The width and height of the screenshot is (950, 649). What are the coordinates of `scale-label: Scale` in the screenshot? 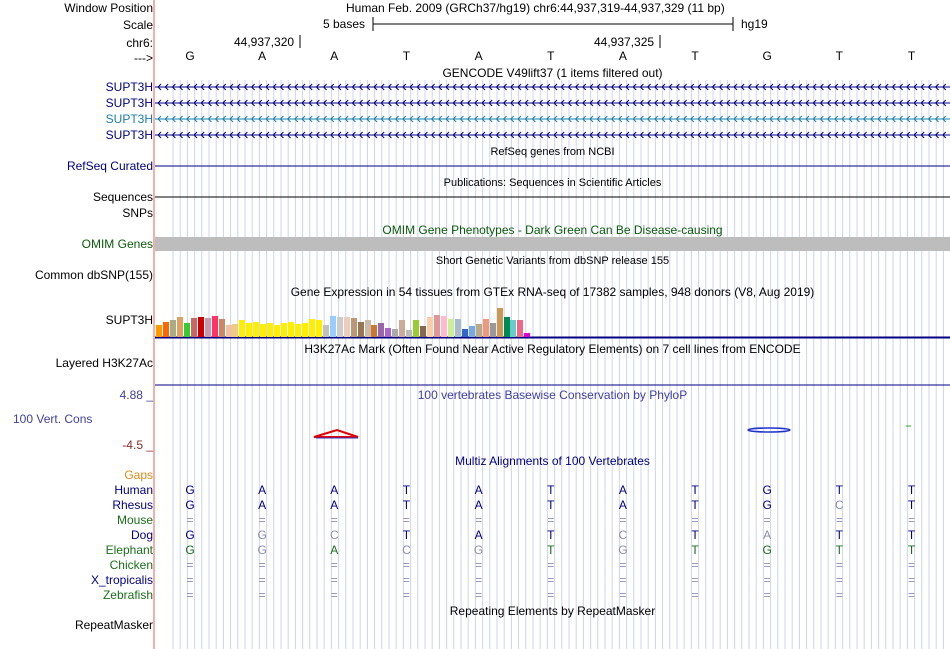 It's located at (137, 25).